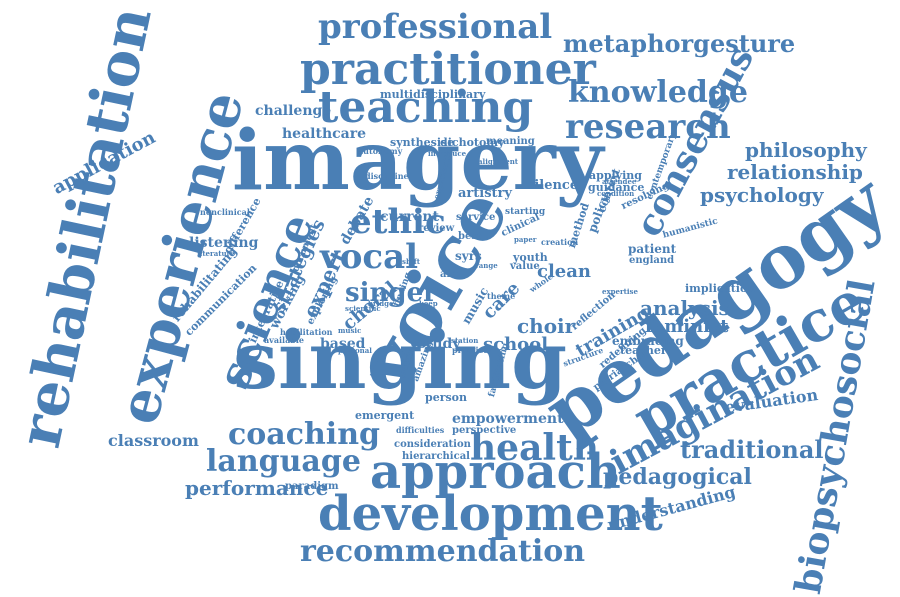 Image resolution: width=900 pixels, height=597 pixels. I want to click on word-scientific: scientific, so click(363, 308).